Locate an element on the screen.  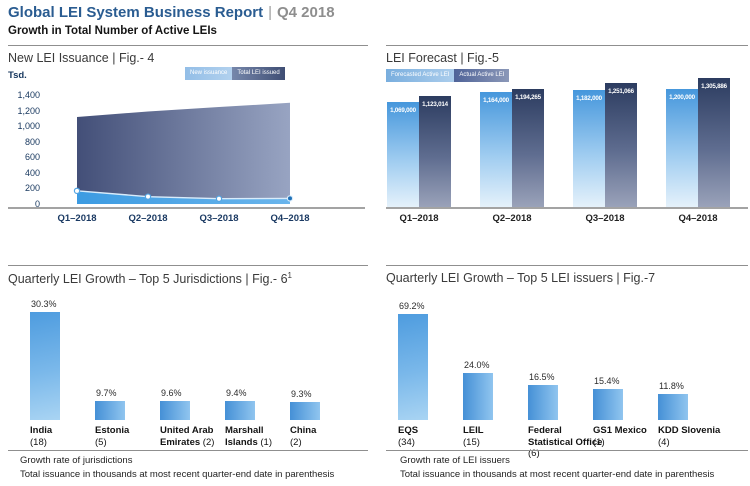
line-new-issuance is located at coordinates (183, 195).